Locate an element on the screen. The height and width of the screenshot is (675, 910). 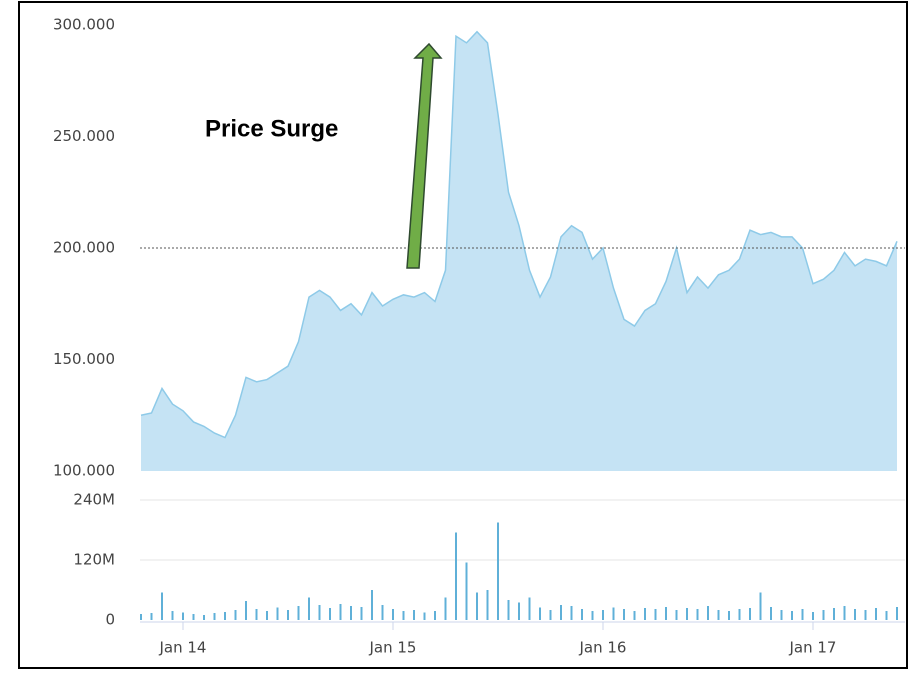
y-tick-label: 0 is located at coordinates (110, 620).